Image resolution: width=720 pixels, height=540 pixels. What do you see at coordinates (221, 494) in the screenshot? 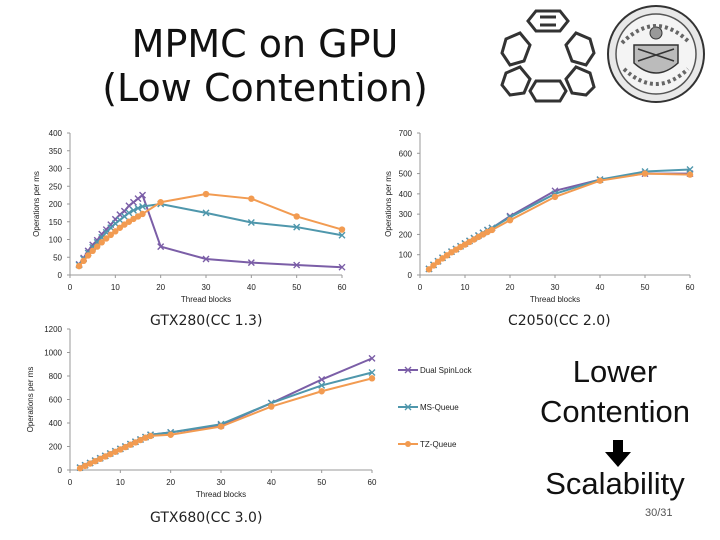
I see `x-axis-label: Thread blocks` at bounding box center [221, 494].